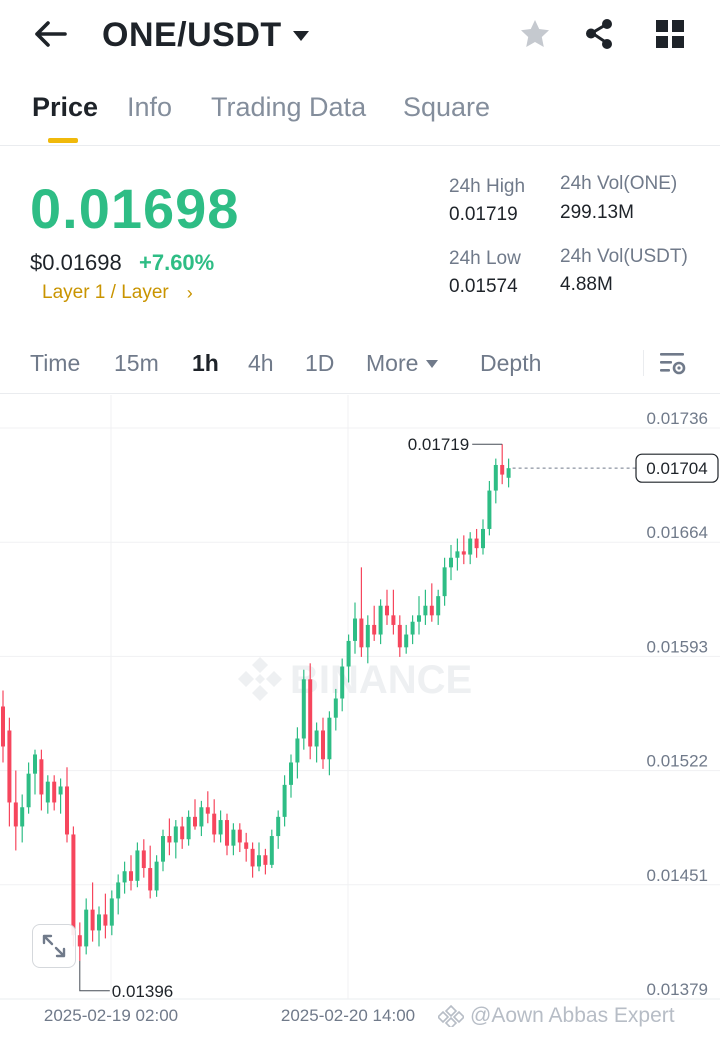 Image resolution: width=720 pixels, height=1041 pixels. I want to click on pair-selector: ONE/USDT, so click(206, 35).